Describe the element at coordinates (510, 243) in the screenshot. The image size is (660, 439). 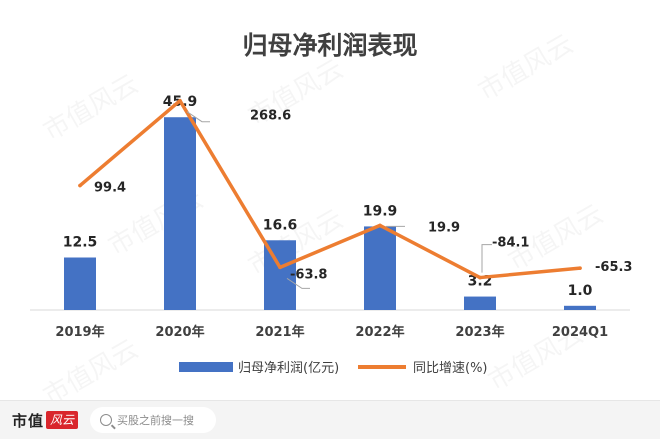
I see `line-label: -84.1` at that location.